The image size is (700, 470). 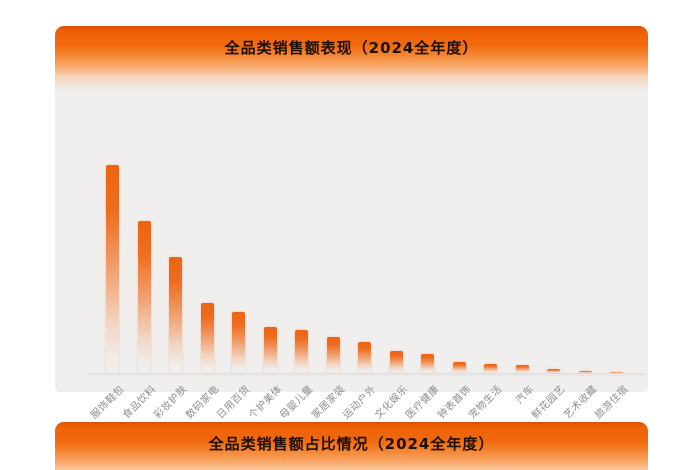 What do you see at coordinates (366, 373) in the screenshot?
I see `x-axis-line` at bounding box center [366, 373].